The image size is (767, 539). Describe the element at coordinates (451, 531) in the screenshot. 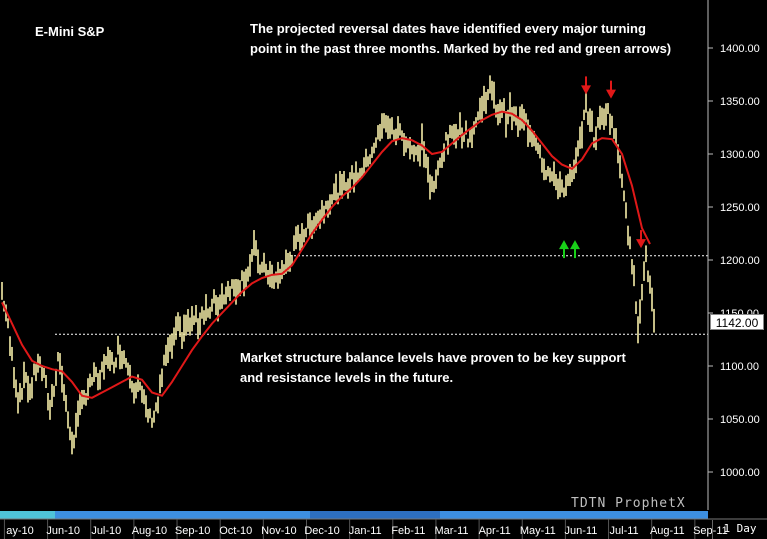

I see `x-tick-label: Mar-11` at that location.